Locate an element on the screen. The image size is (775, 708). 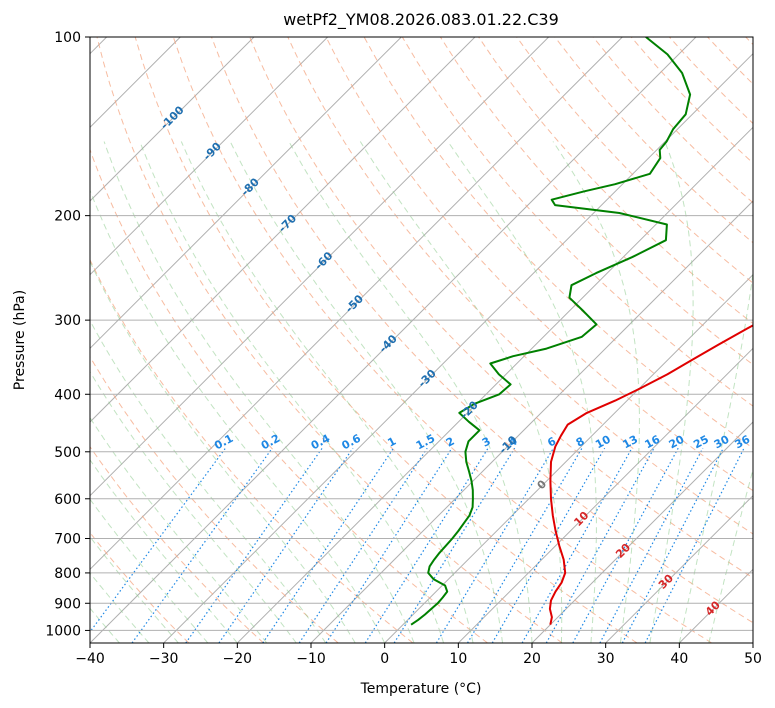
isotherm-label: -30 is located at coordinates (427, 378).